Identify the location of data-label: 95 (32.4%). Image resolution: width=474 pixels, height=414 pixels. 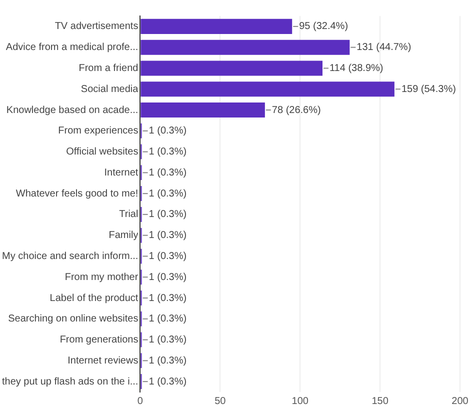
(323, 26).